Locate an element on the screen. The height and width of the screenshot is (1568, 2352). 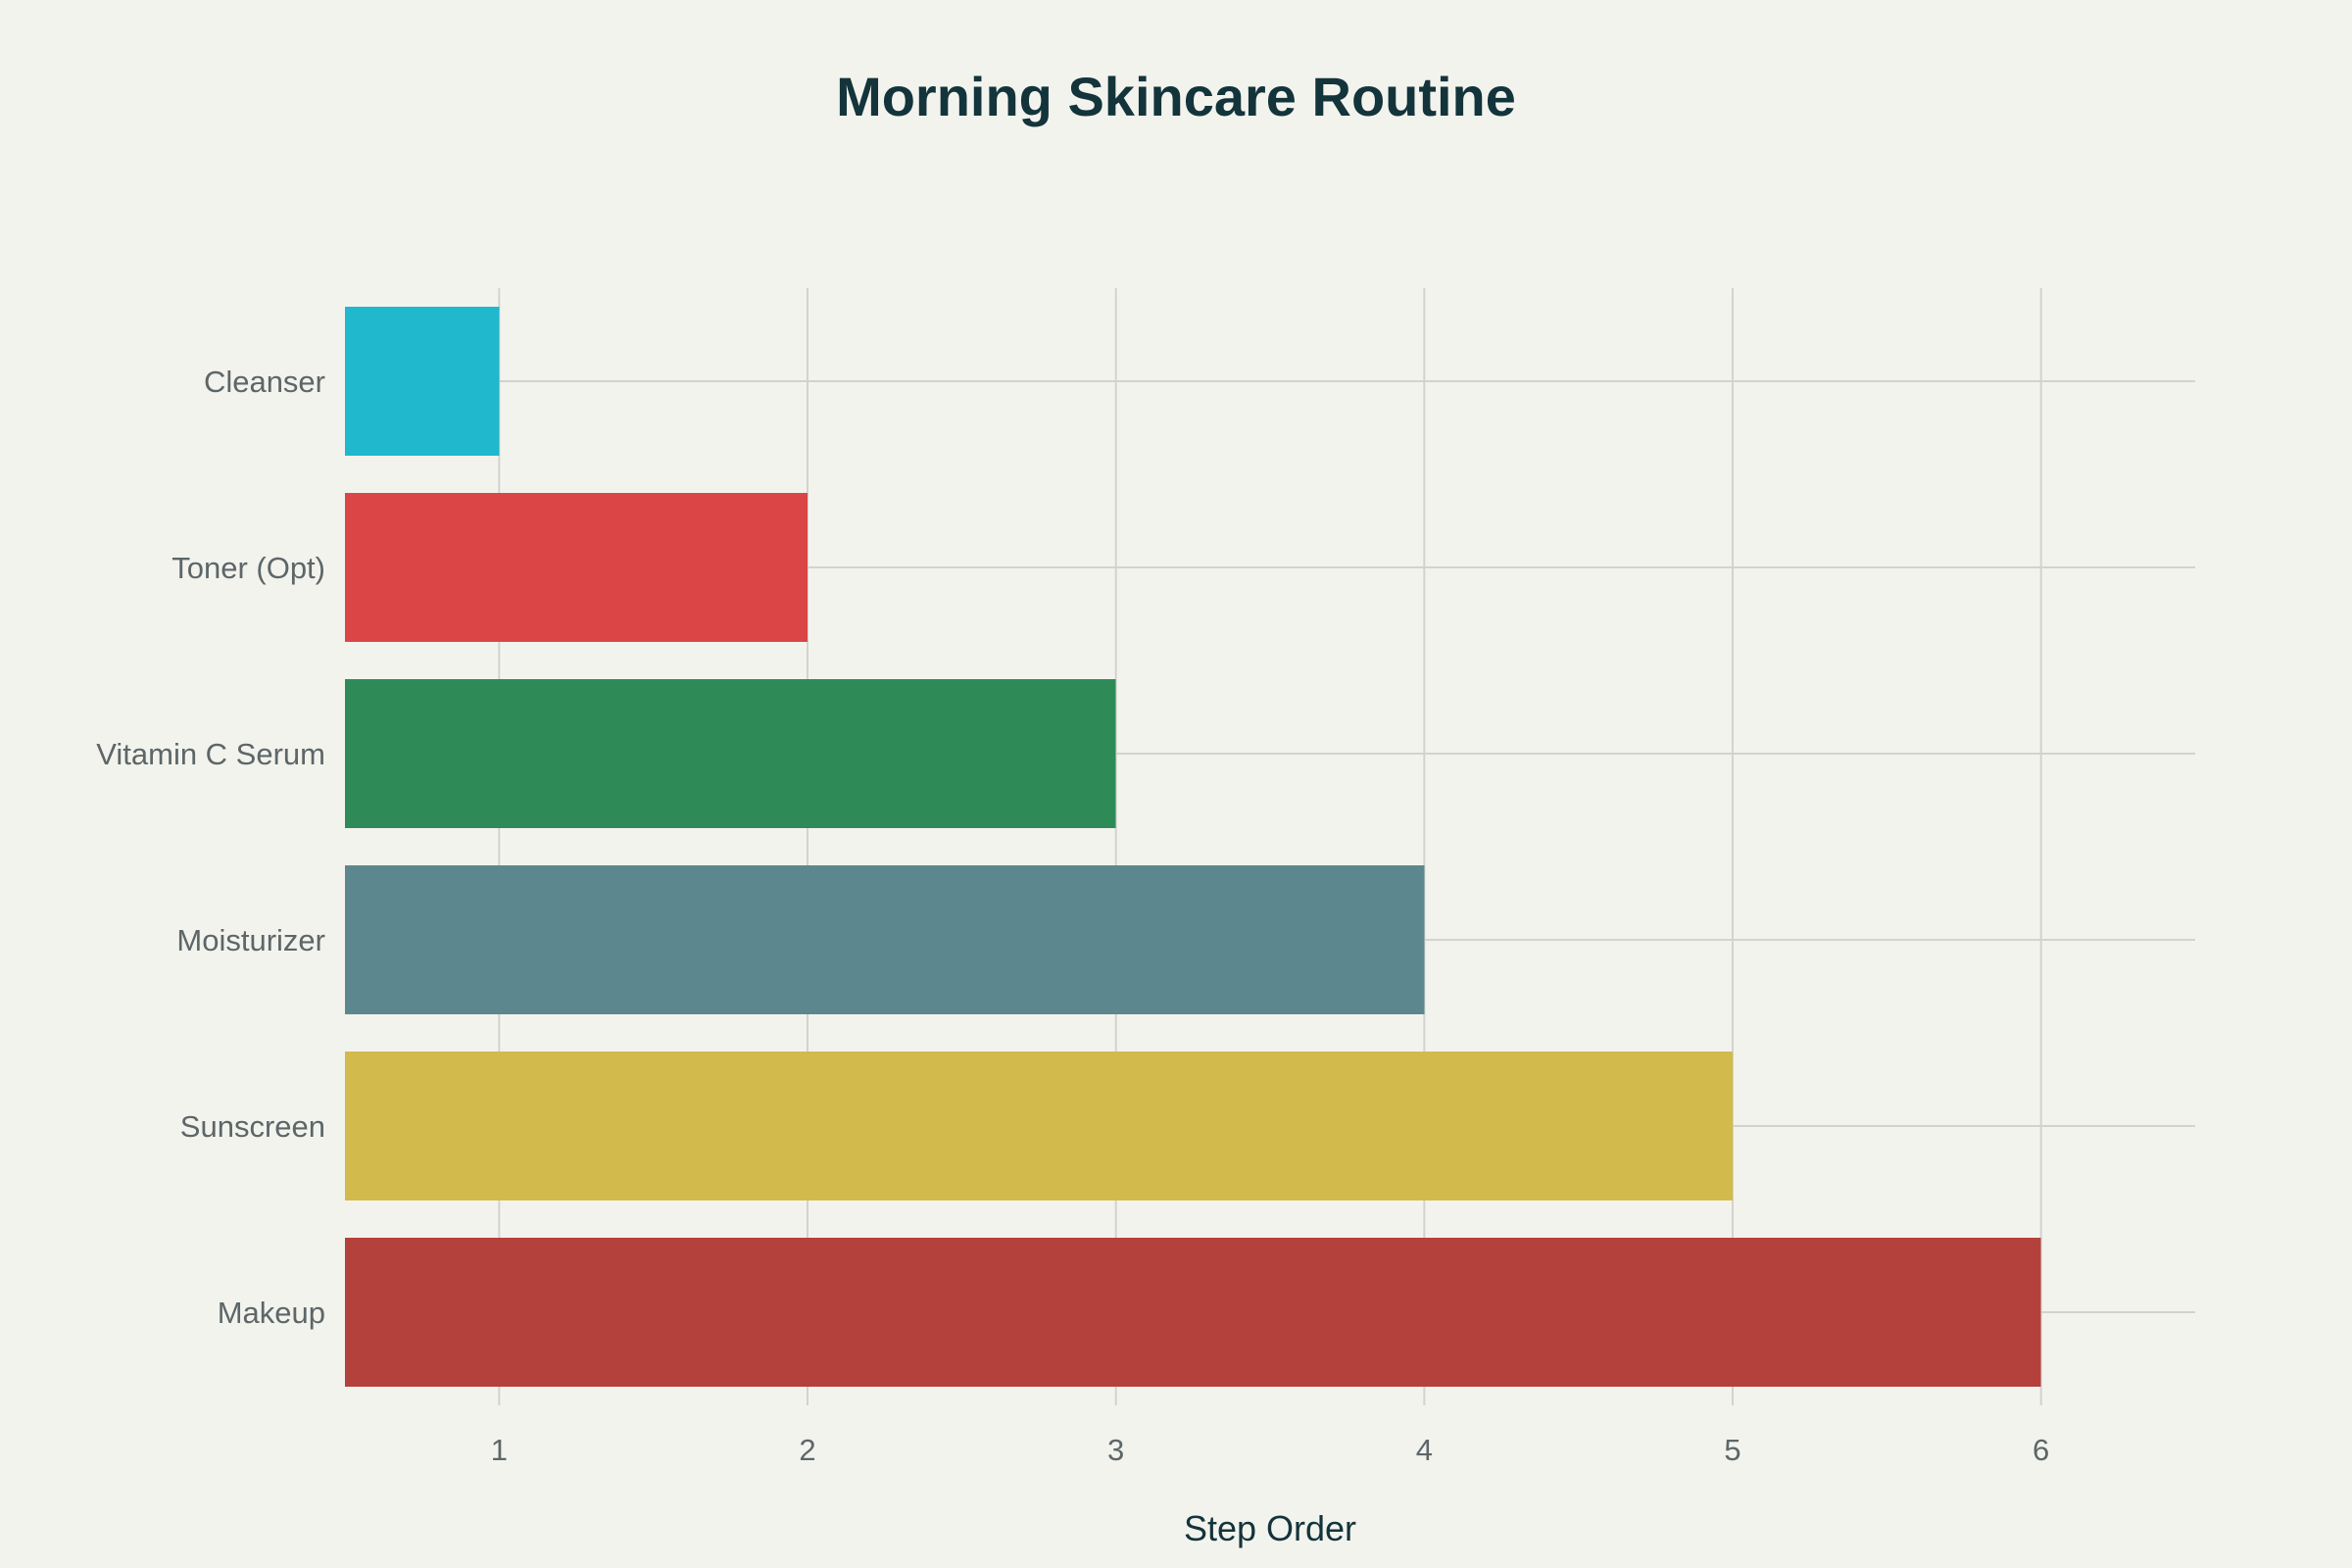
x-tick-label: 1 is located at coordinates (499, 1450).